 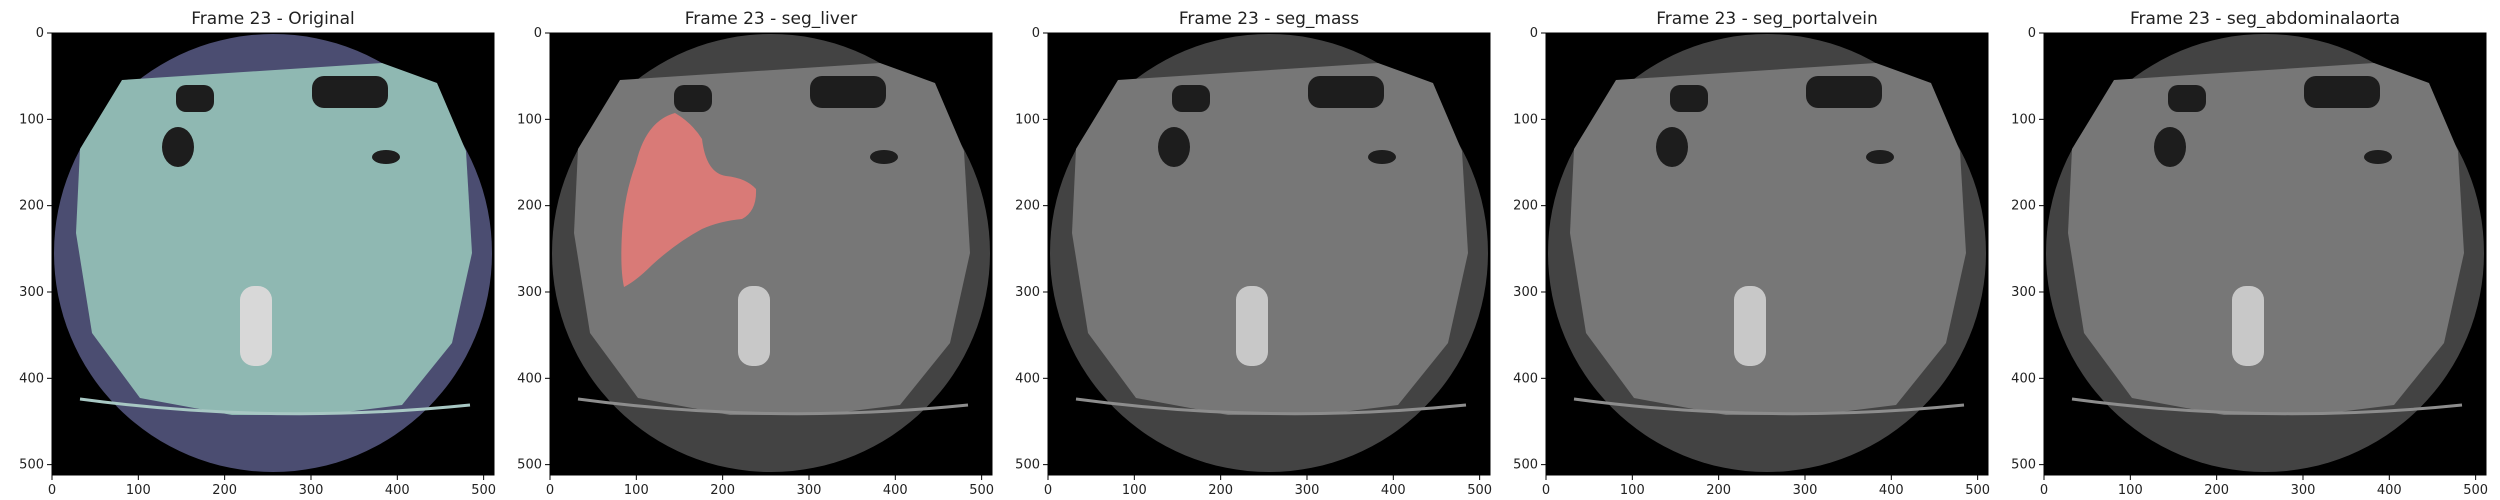 I want to click on panel-title: Frame 23 - seg_liver, so click(x=771, y=19).